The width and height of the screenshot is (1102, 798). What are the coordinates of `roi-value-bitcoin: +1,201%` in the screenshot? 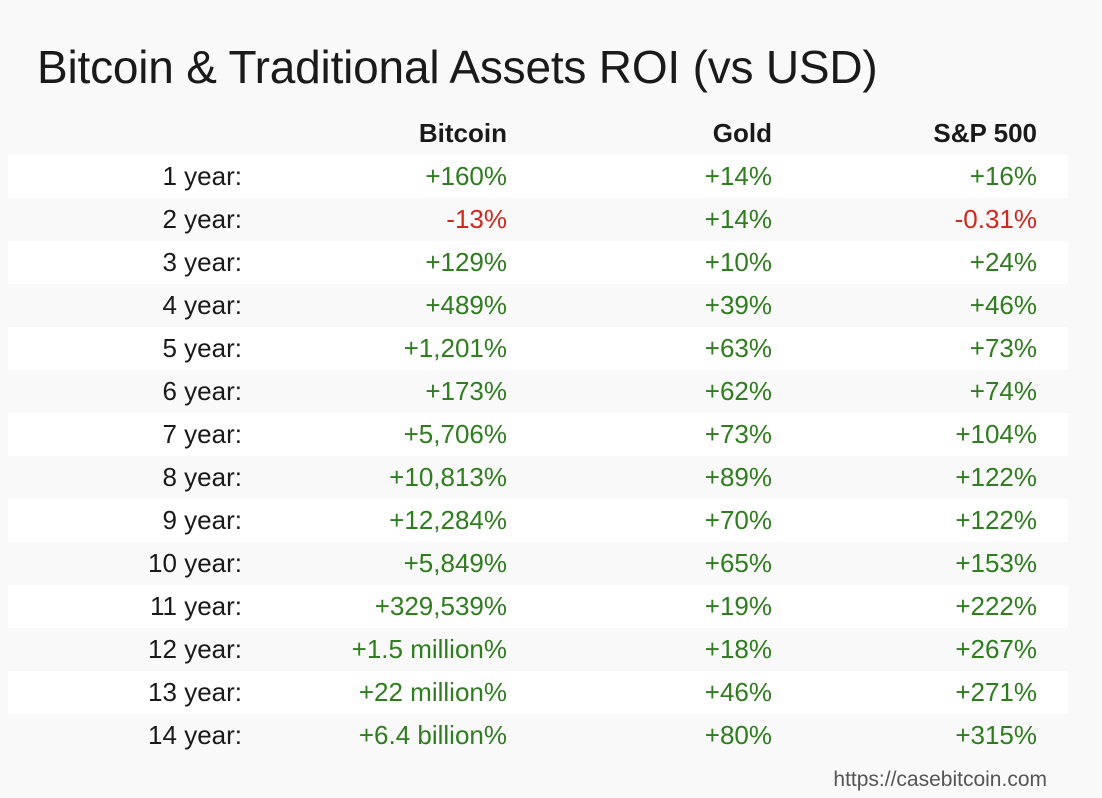 It's located at (455, 348).